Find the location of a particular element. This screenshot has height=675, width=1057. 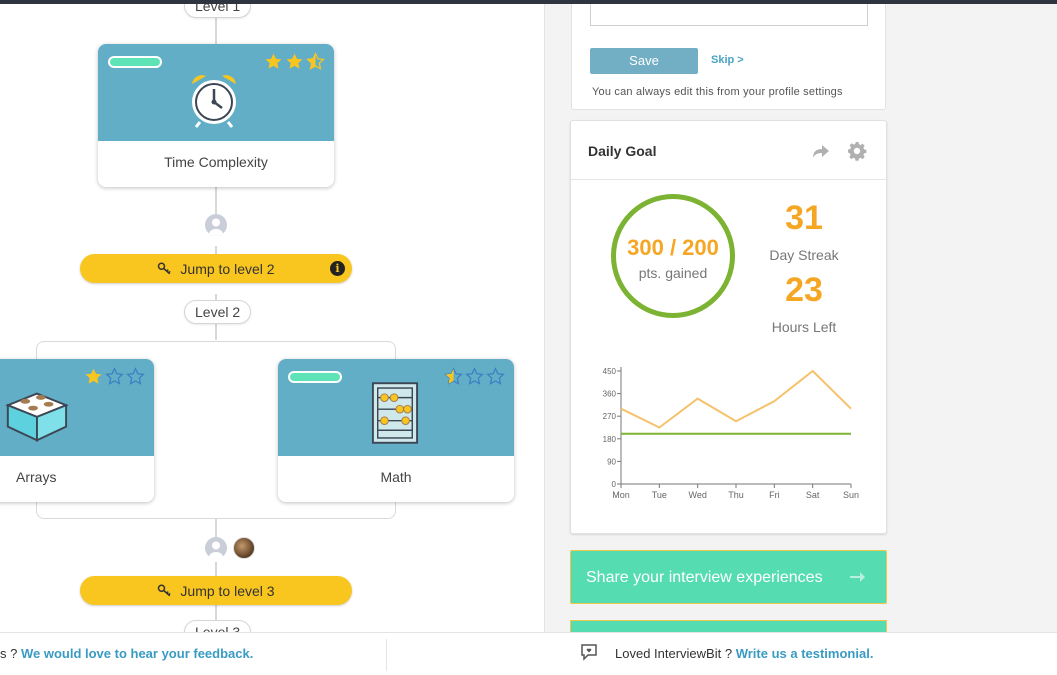

daily-goal-header: Daily Goal is located at coordinates (728, 150).